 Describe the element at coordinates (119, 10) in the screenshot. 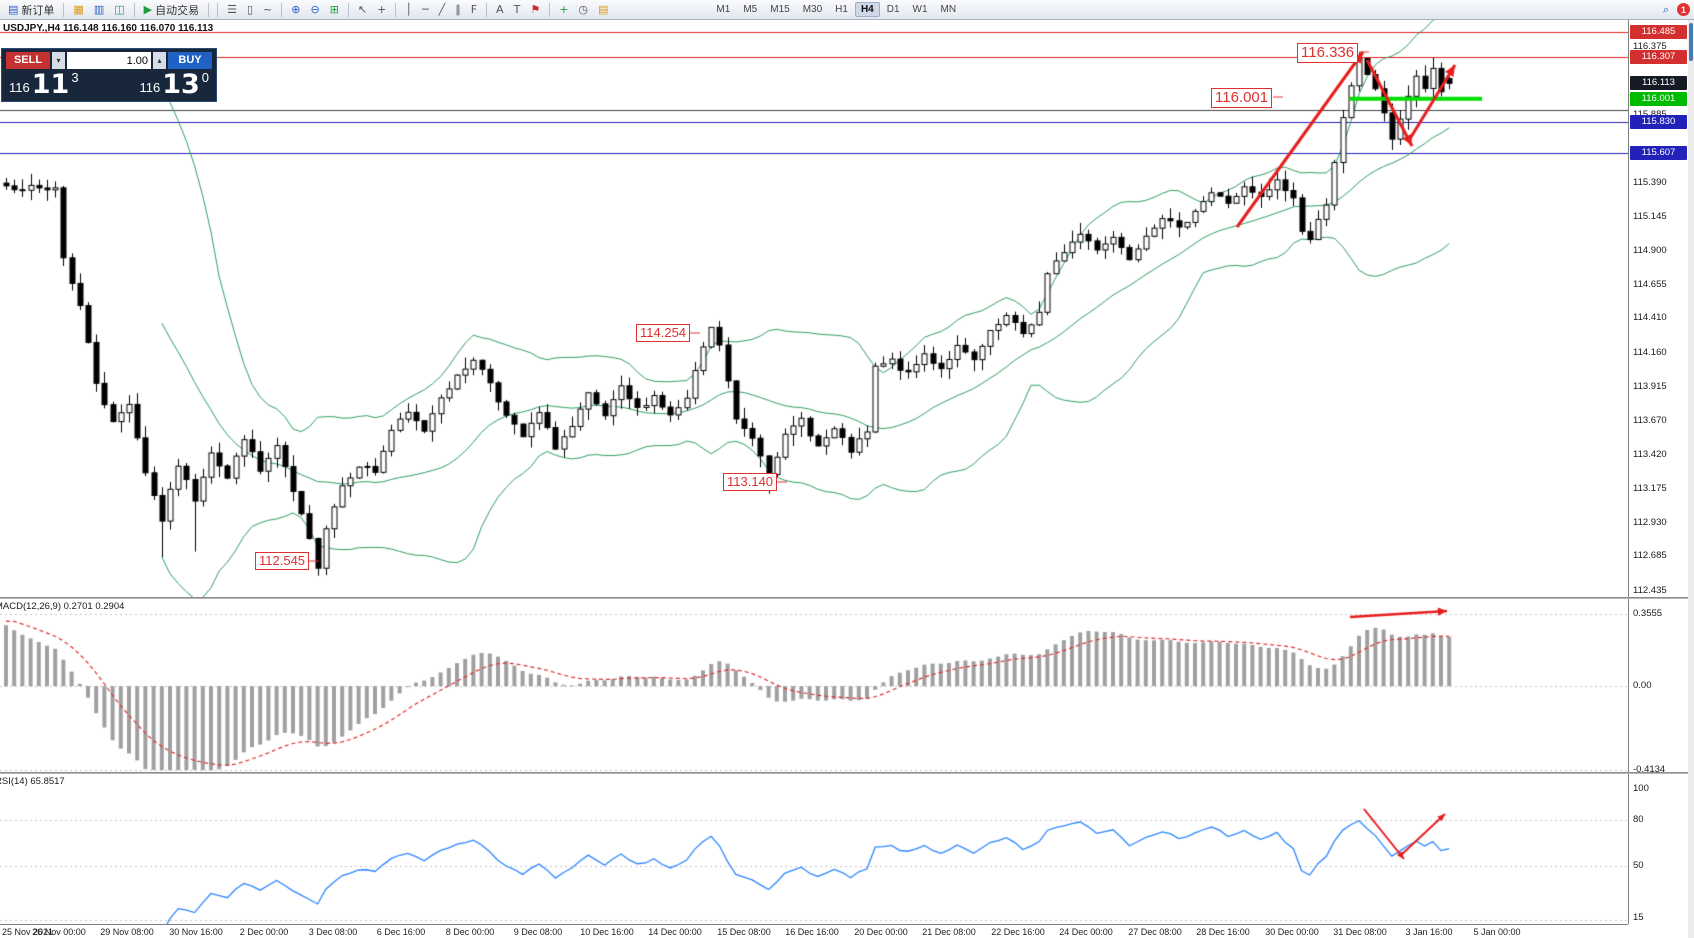

I see `terminal-button: ◫` at that location.